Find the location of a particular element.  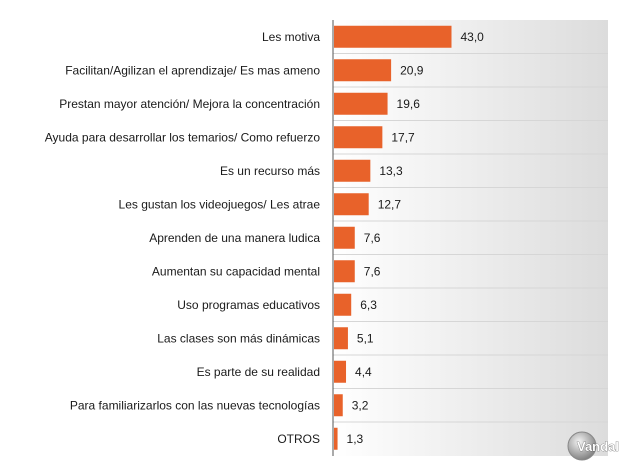

category-label: Les motiva is located at coordinates (291, 37).